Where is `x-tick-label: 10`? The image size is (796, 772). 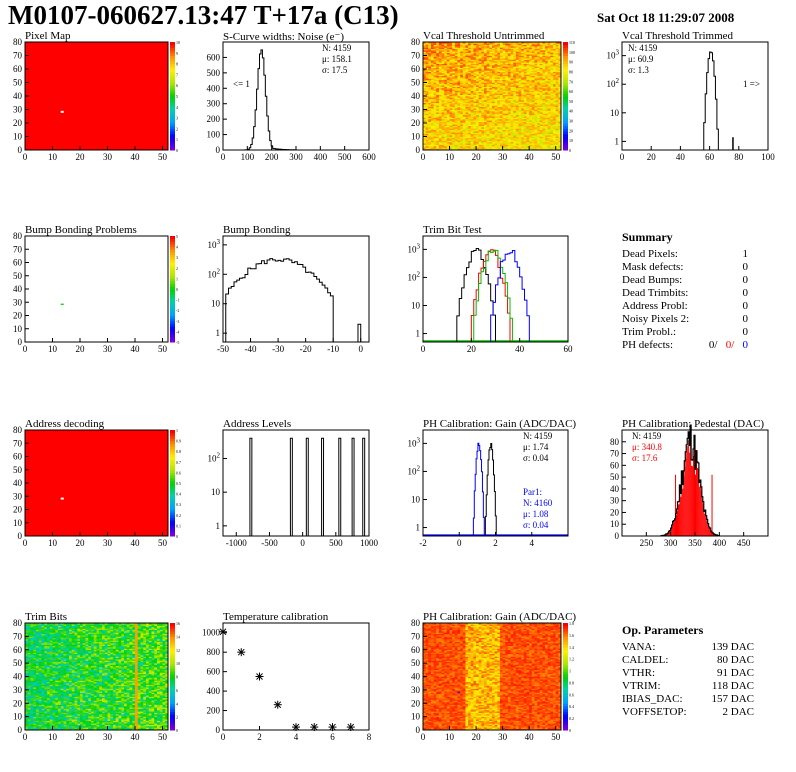 x-tick-label: 10 is located at coordinates (53, 157).